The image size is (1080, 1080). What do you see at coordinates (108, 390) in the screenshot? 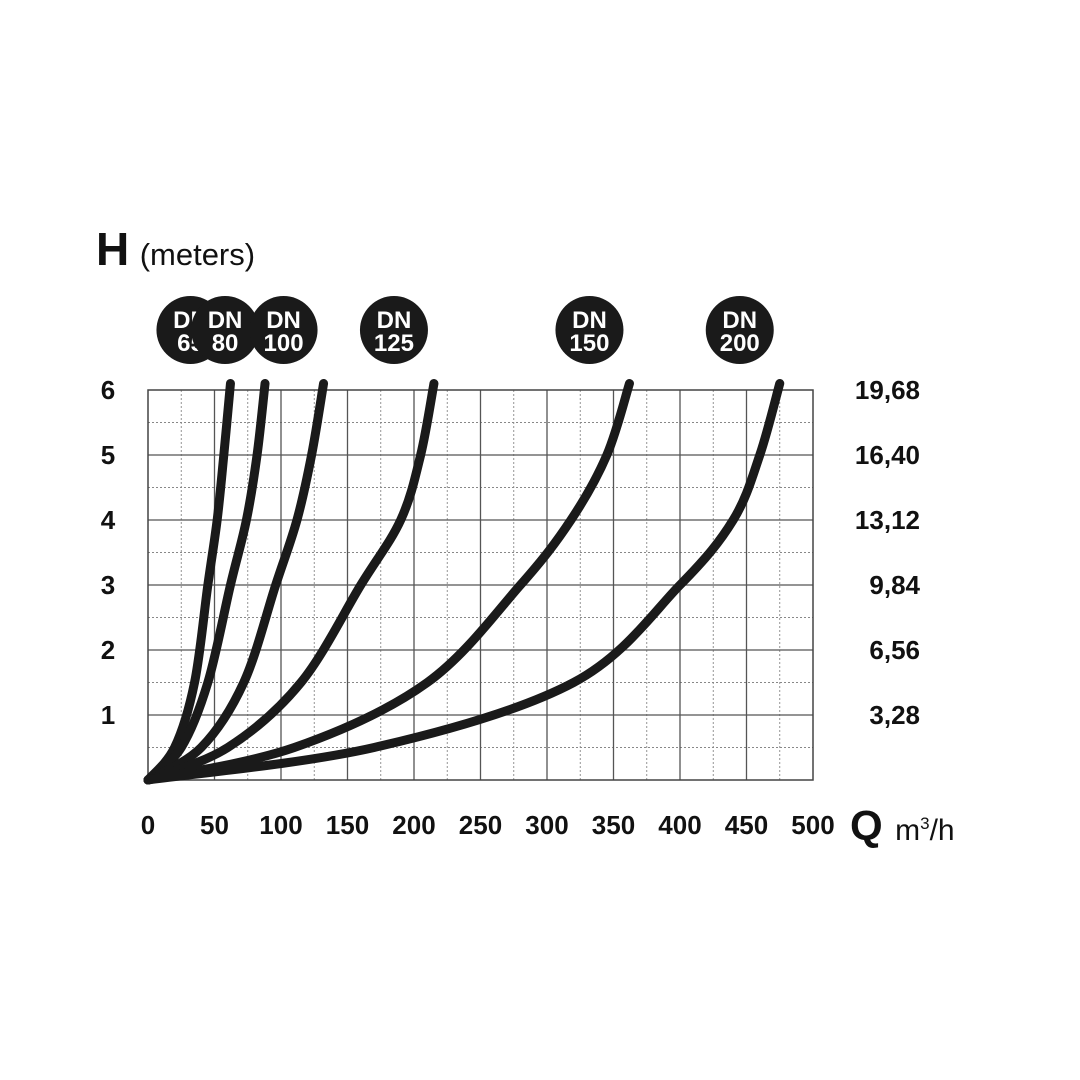
I see `y-tick-label: 6` at bounding box center [108, 390].